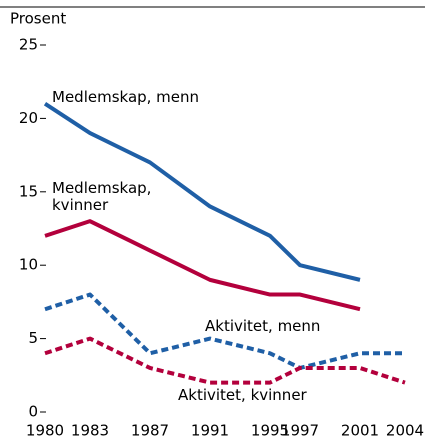 Image resolution: width=425 pixels, height=439 pixels. What do you see at coordinates (33, 412) in the screenshot?
I see `y-tick-label: 0` at bounding box center [33, 412].